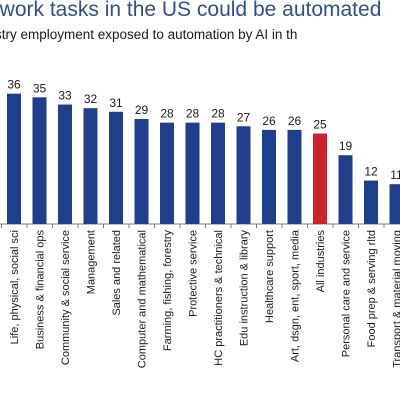 Image resolution: width=400 pixels, height=400 pixels. I want to click on bar-management, so click(90, 166).